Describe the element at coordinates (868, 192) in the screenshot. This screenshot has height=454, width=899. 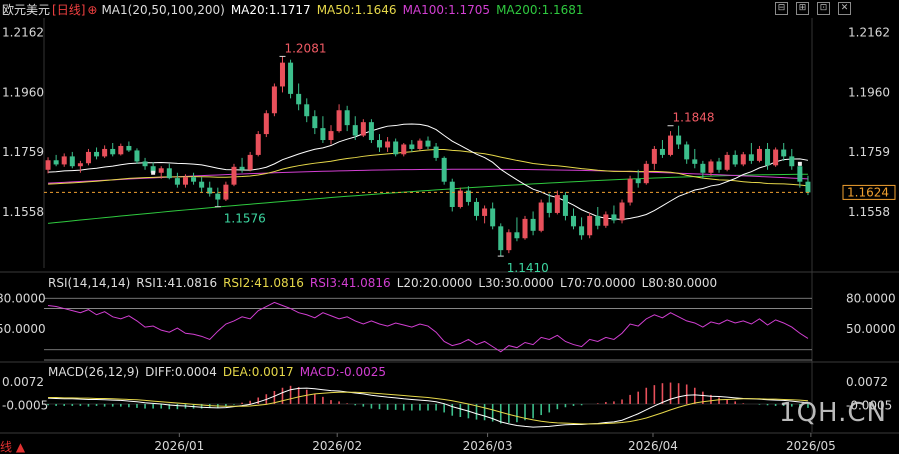
I see `current-price-label: 1.1624` at that location.